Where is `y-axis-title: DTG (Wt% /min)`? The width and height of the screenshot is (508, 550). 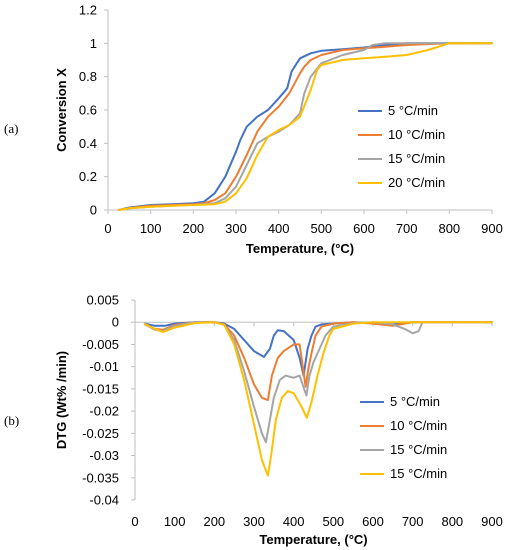
y-axis-title: DTG (Wt% /min) is located at coordinates (61, 400).